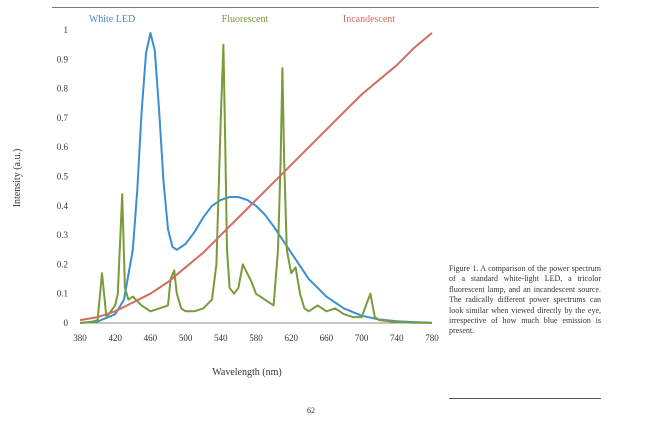 This screenshot has width=649, height=432. Describe the element at coordinates (256, 338) in the screenshot. I see `x-tick-label: 580` at that location.